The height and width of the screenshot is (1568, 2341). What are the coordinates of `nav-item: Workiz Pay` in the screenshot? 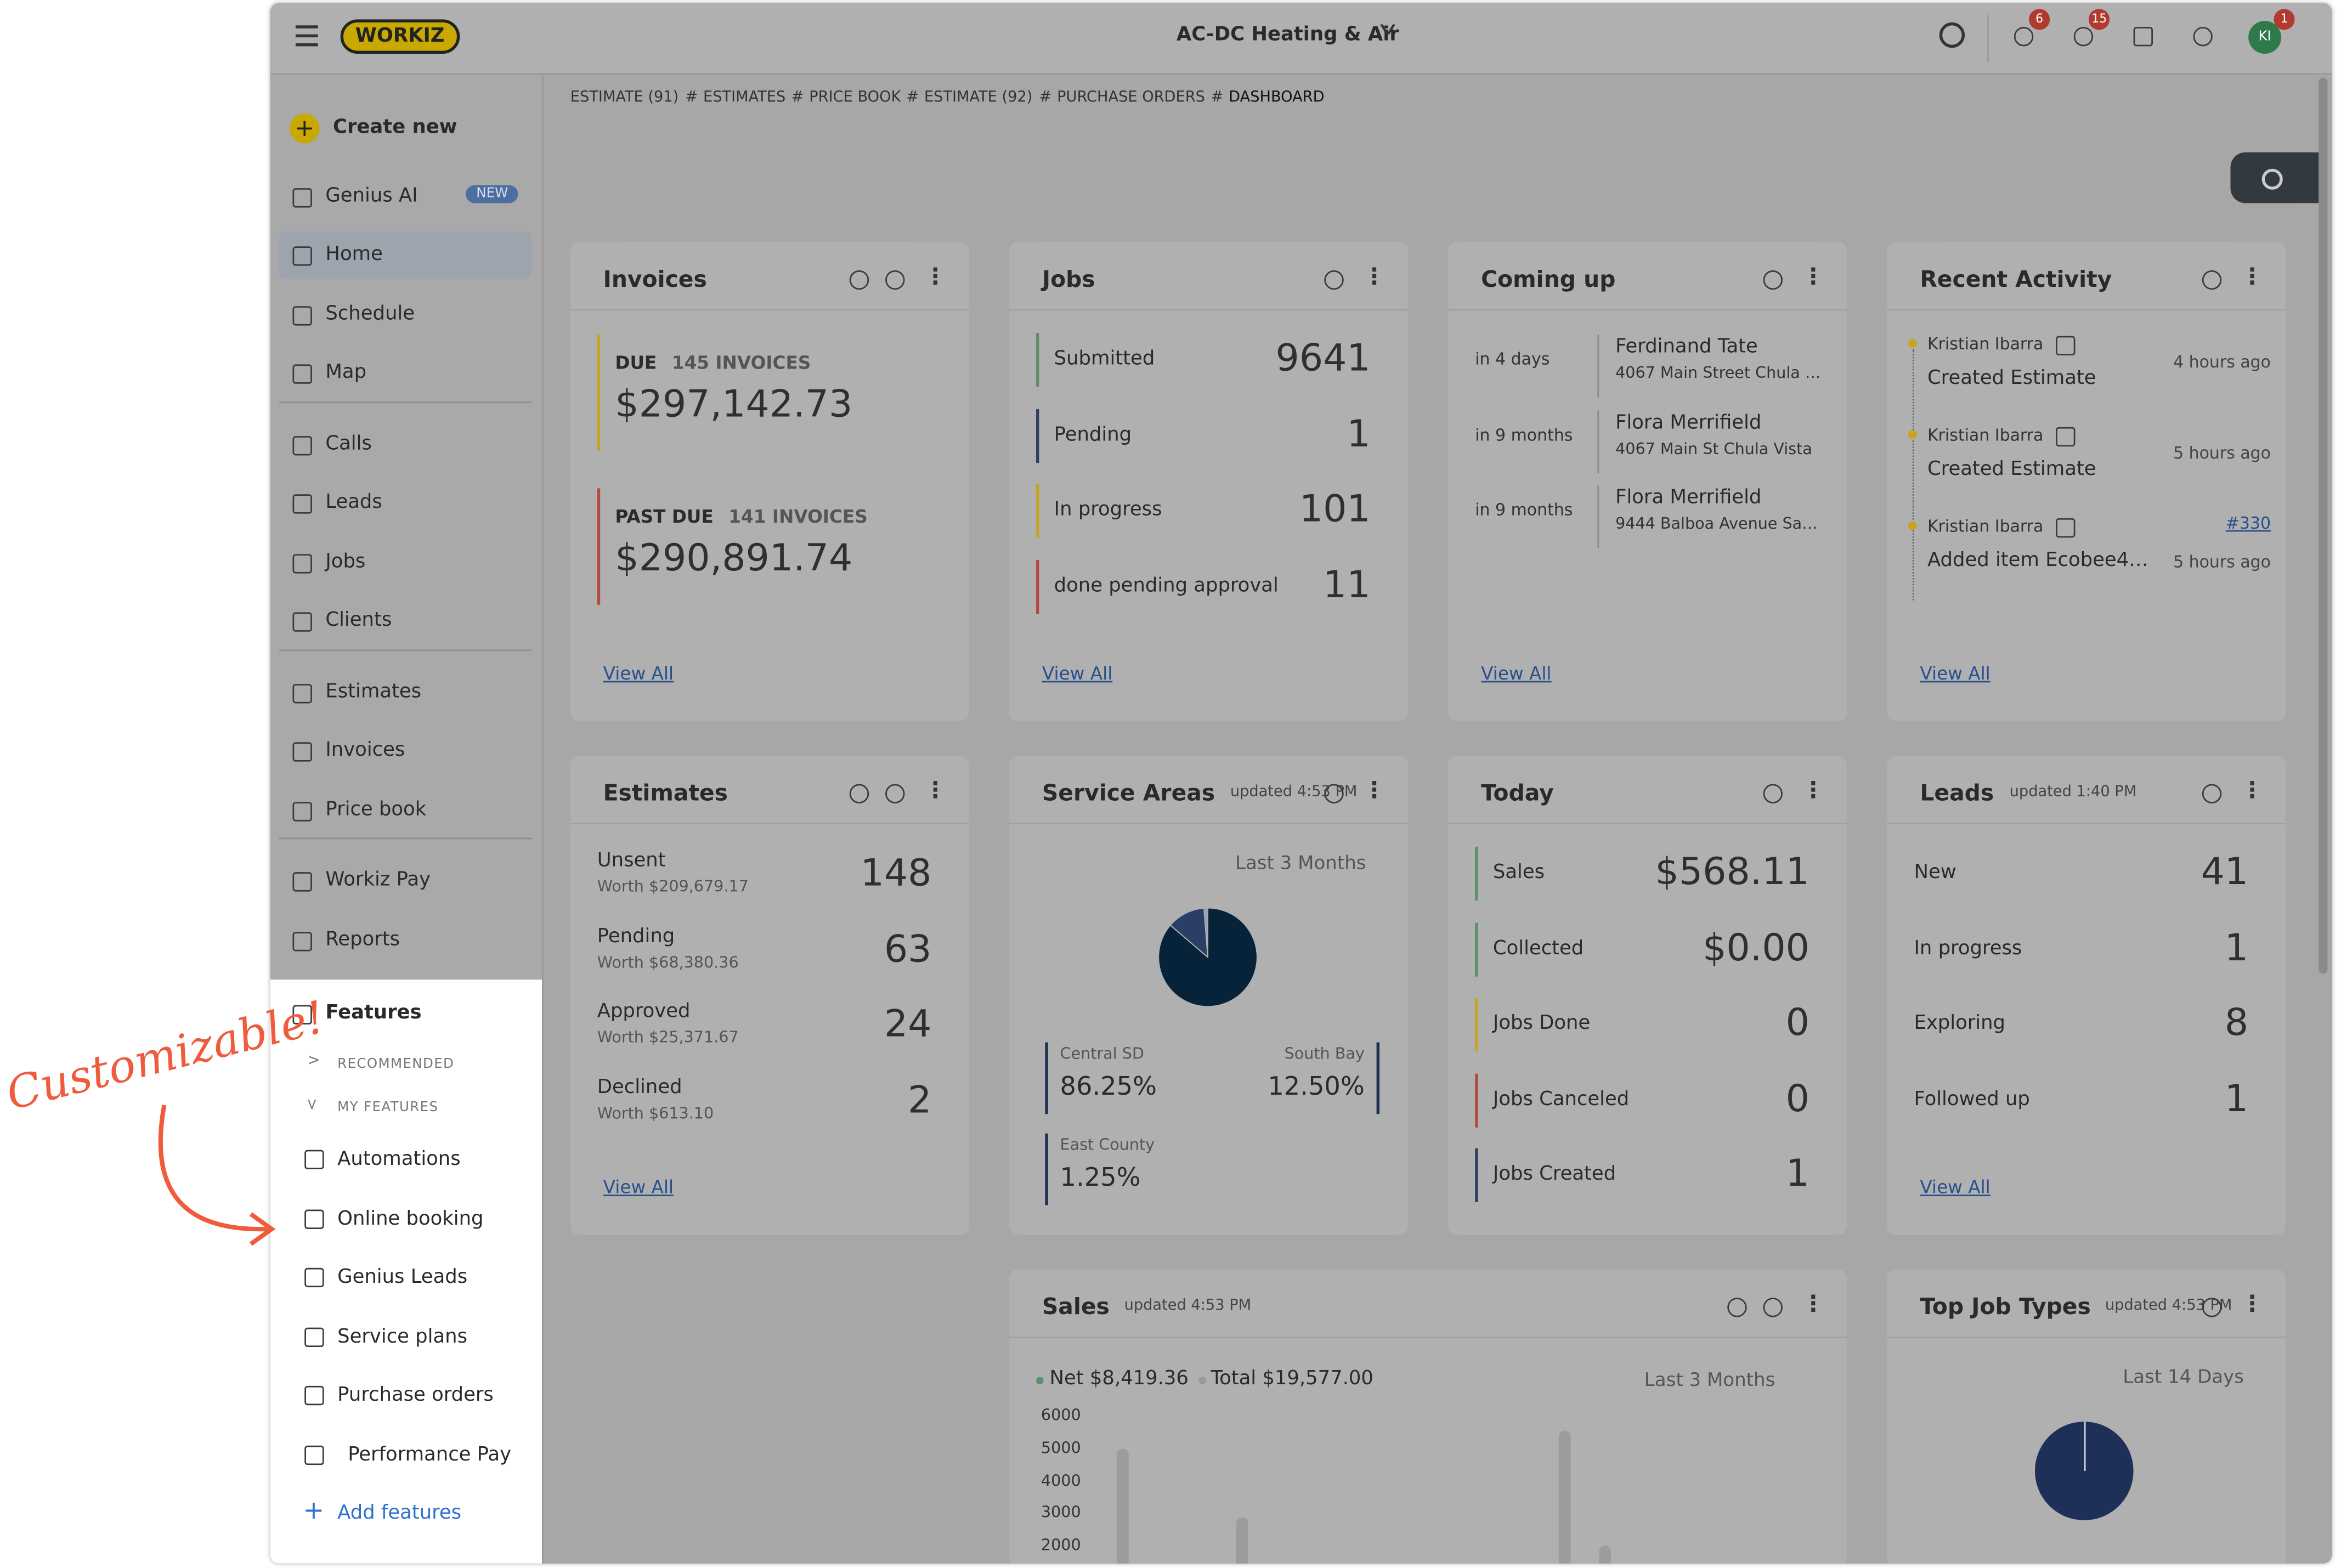 It's located at (378, 880).